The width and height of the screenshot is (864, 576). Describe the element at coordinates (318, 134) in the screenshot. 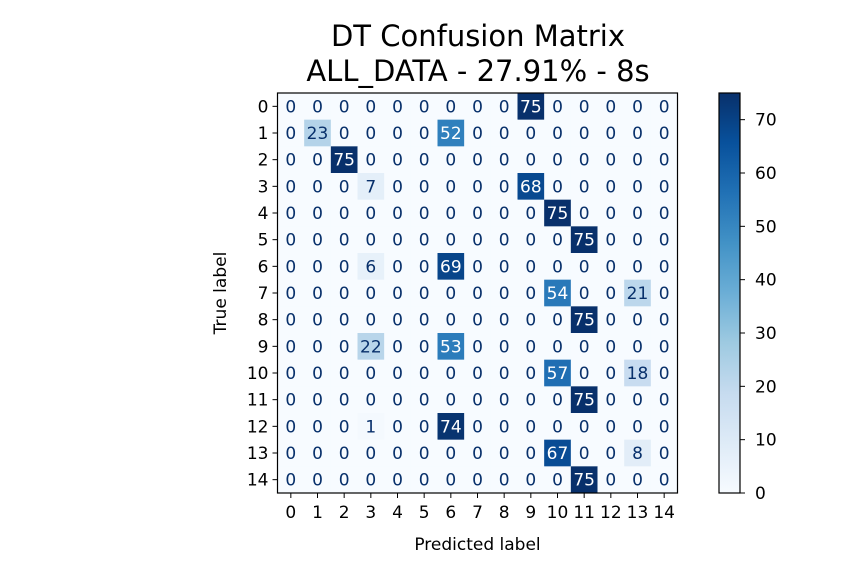

I see `matrix-cell-value: 23` at that location.